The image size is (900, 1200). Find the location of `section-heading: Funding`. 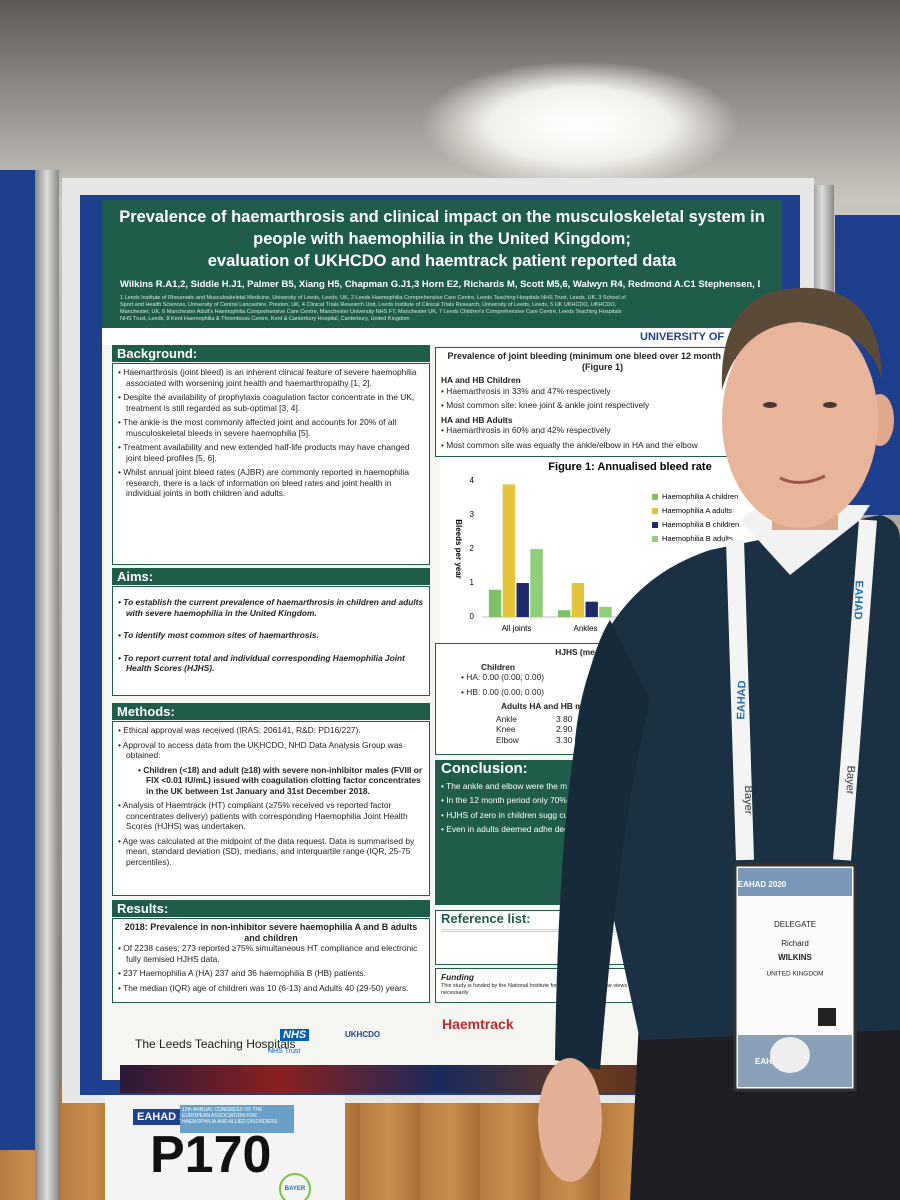

section-heading: Funding is located at coordinates (458, 977).